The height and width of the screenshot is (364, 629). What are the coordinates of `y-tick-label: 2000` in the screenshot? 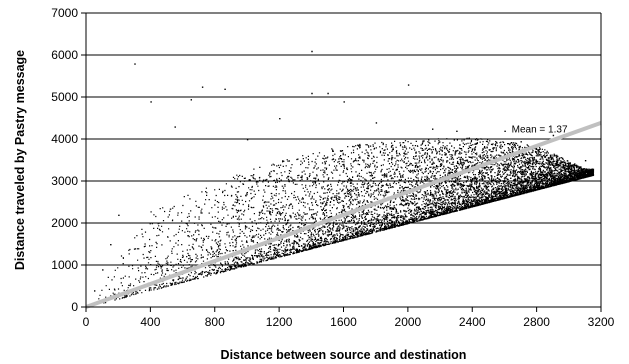 It's located at (64, 223).